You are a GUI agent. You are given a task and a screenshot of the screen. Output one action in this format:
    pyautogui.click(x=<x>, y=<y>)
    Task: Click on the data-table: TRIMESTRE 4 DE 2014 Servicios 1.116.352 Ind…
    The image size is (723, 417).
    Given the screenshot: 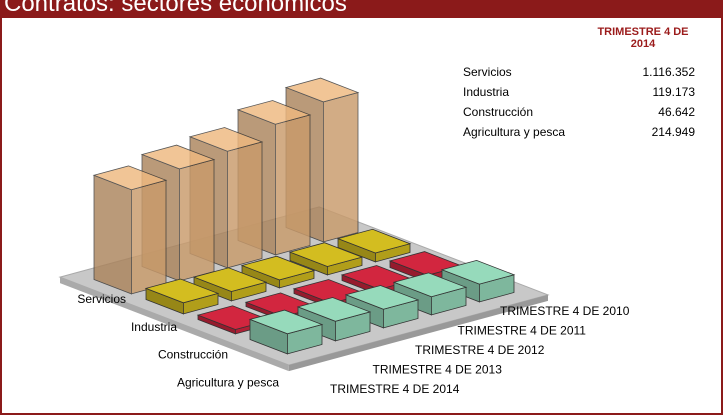 What is the action you would take?
    pyautogui.click(x=579, y=84)
    